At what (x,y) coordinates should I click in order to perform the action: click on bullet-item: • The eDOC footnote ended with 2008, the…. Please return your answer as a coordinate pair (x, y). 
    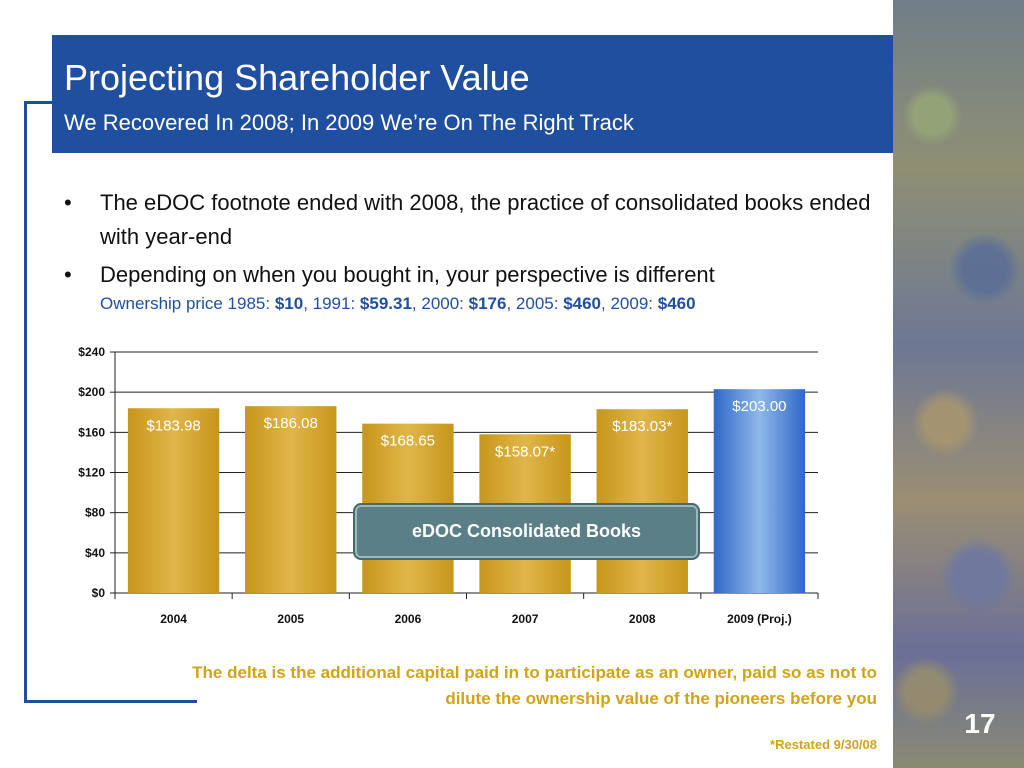
    Looking at the image, I should click on (469, 220).